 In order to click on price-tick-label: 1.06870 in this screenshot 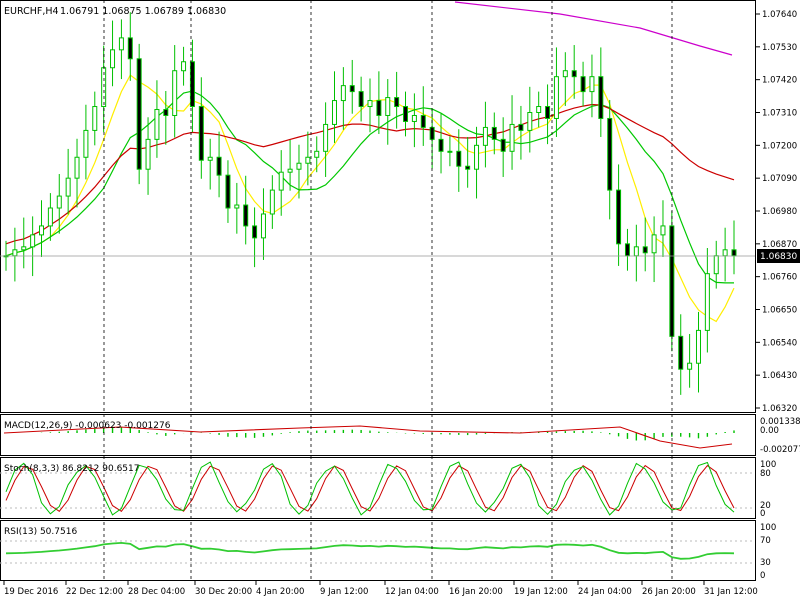, I will do `click(779, 245)`.